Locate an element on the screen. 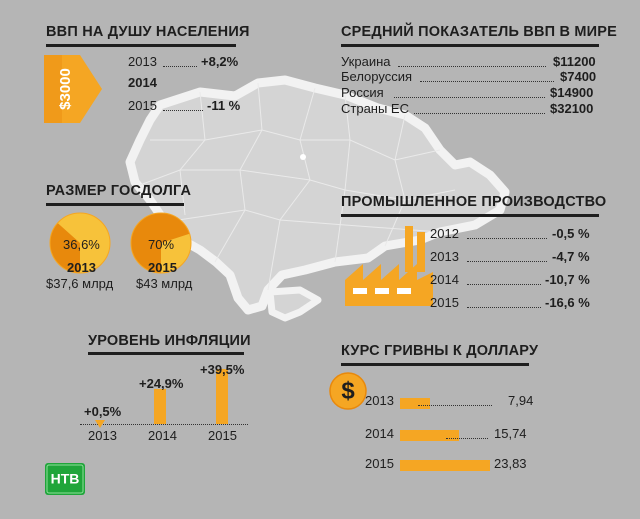  hryvnia-bar-2014 is located at coordinates (430, 435).